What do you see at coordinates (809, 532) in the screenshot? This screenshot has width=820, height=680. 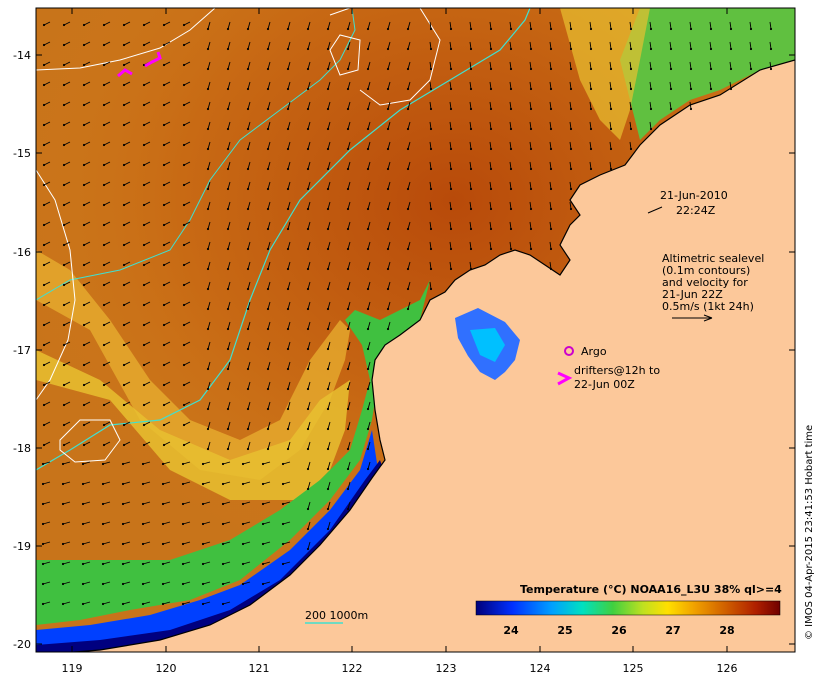 I see `credit-text: © IMOS 04-Apr-2015 23:41:53 Hobart time` at bounding box center [809, 532].